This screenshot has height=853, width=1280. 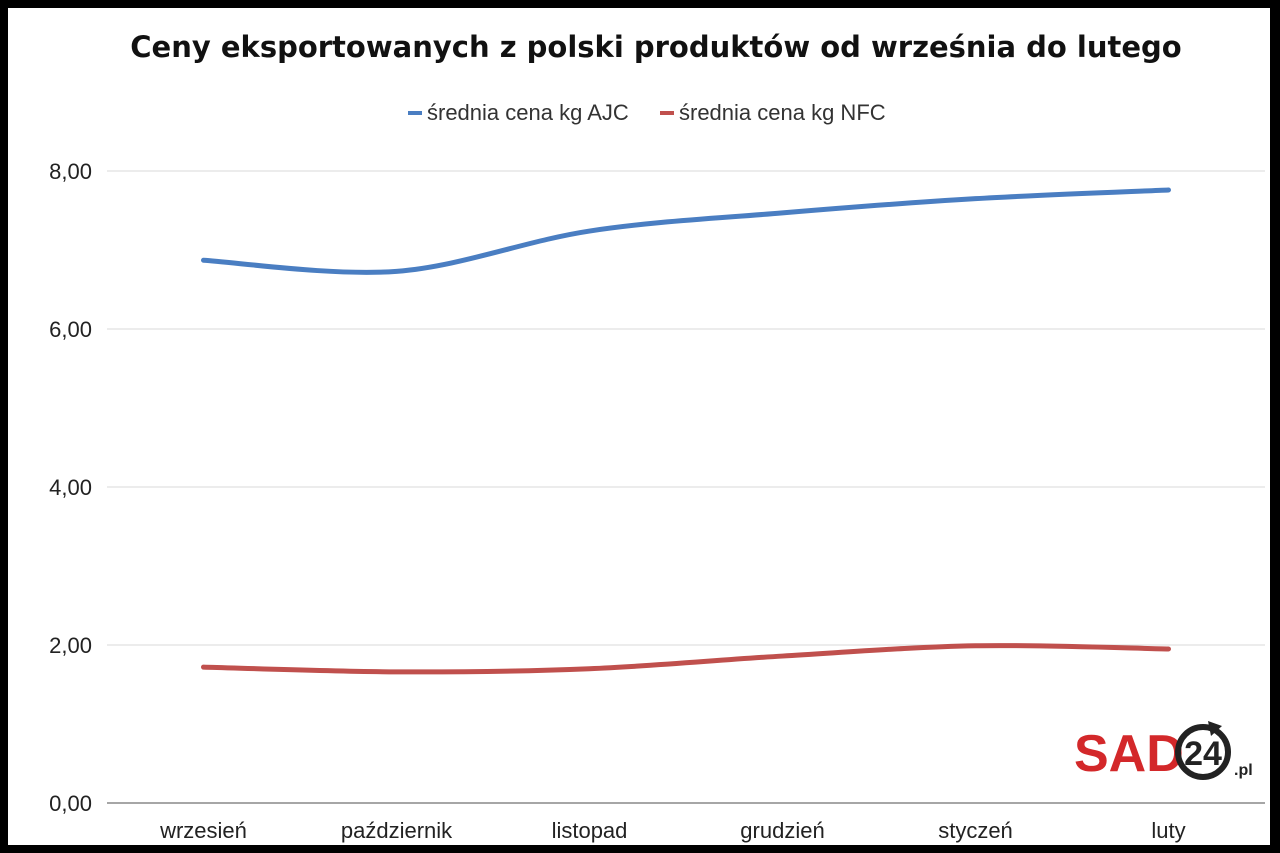 I want to click on legend-label: średnia cena kg AJC, so click(x=528, y=112).